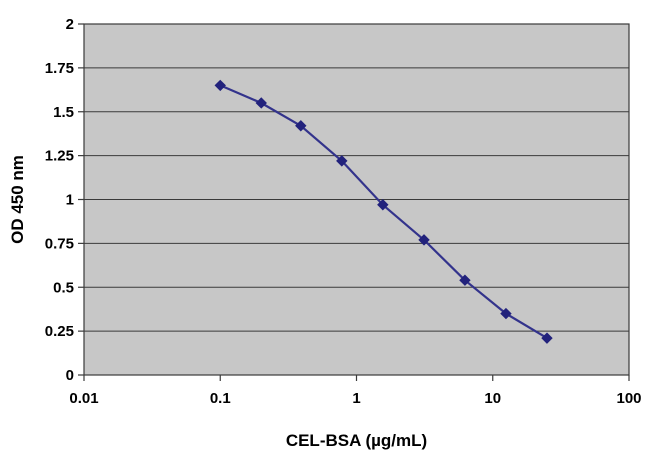 The width and height of the screenshot is (650, 461). What do you see at coordinates (59, 156) in the screenshot?
I see `y-tick-label: 1.25` at bounding box center [59, 156].